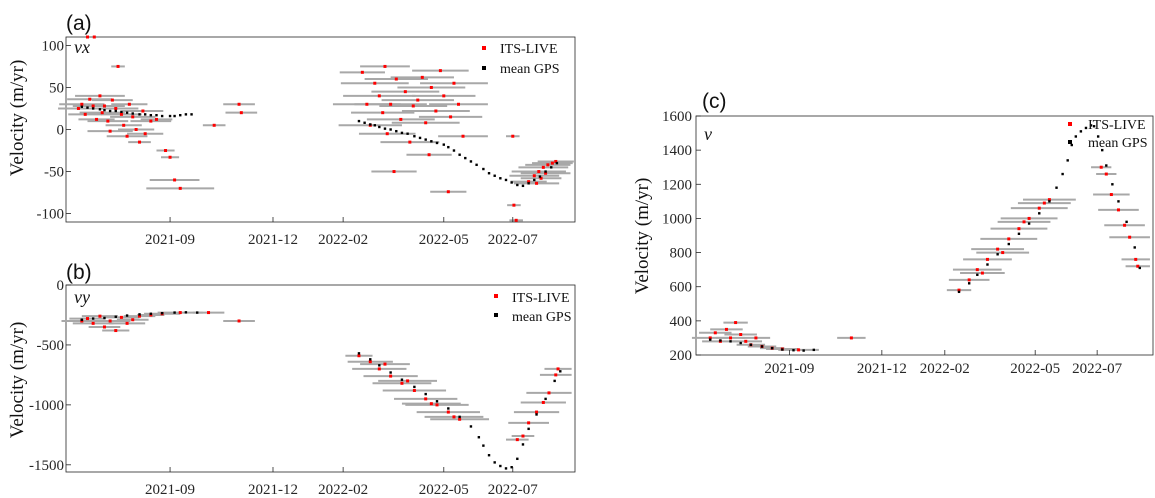  What do you see at coordinates (1035, 369) in the screenshot?
I see `x-tick-label: 2022-05` at bounding box center [1035, 369].